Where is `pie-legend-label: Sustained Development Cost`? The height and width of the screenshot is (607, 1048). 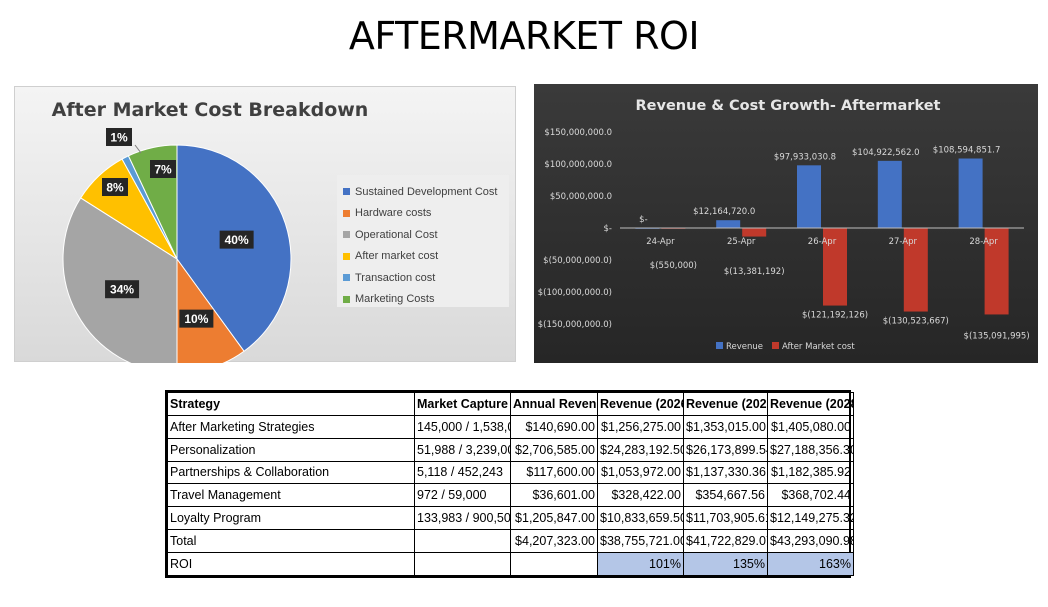 pie-legend-label: Sustained Development Cost is located at coordinates (426, 191).